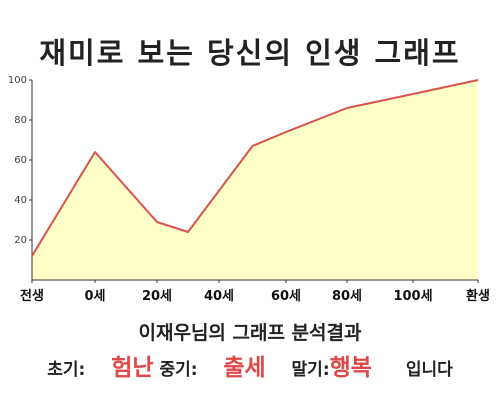 Image resolution: width=500 pixels, height=400 pixels. I want to click on x-tick-label: 환생, so click(478, 296).